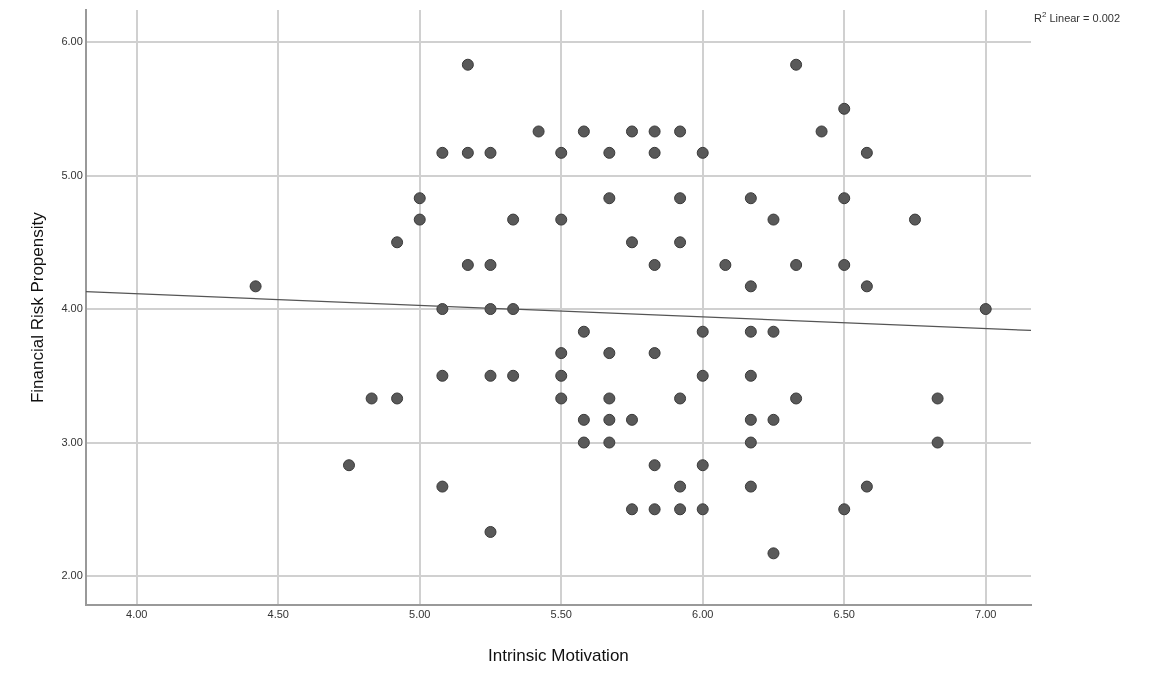 The width and height of the screenshot is (1159, 689). What do you see at coordinates (137, 614) in the screenshot?
I see `x-tick-label: 4.00` at bounding box center [137, 614].